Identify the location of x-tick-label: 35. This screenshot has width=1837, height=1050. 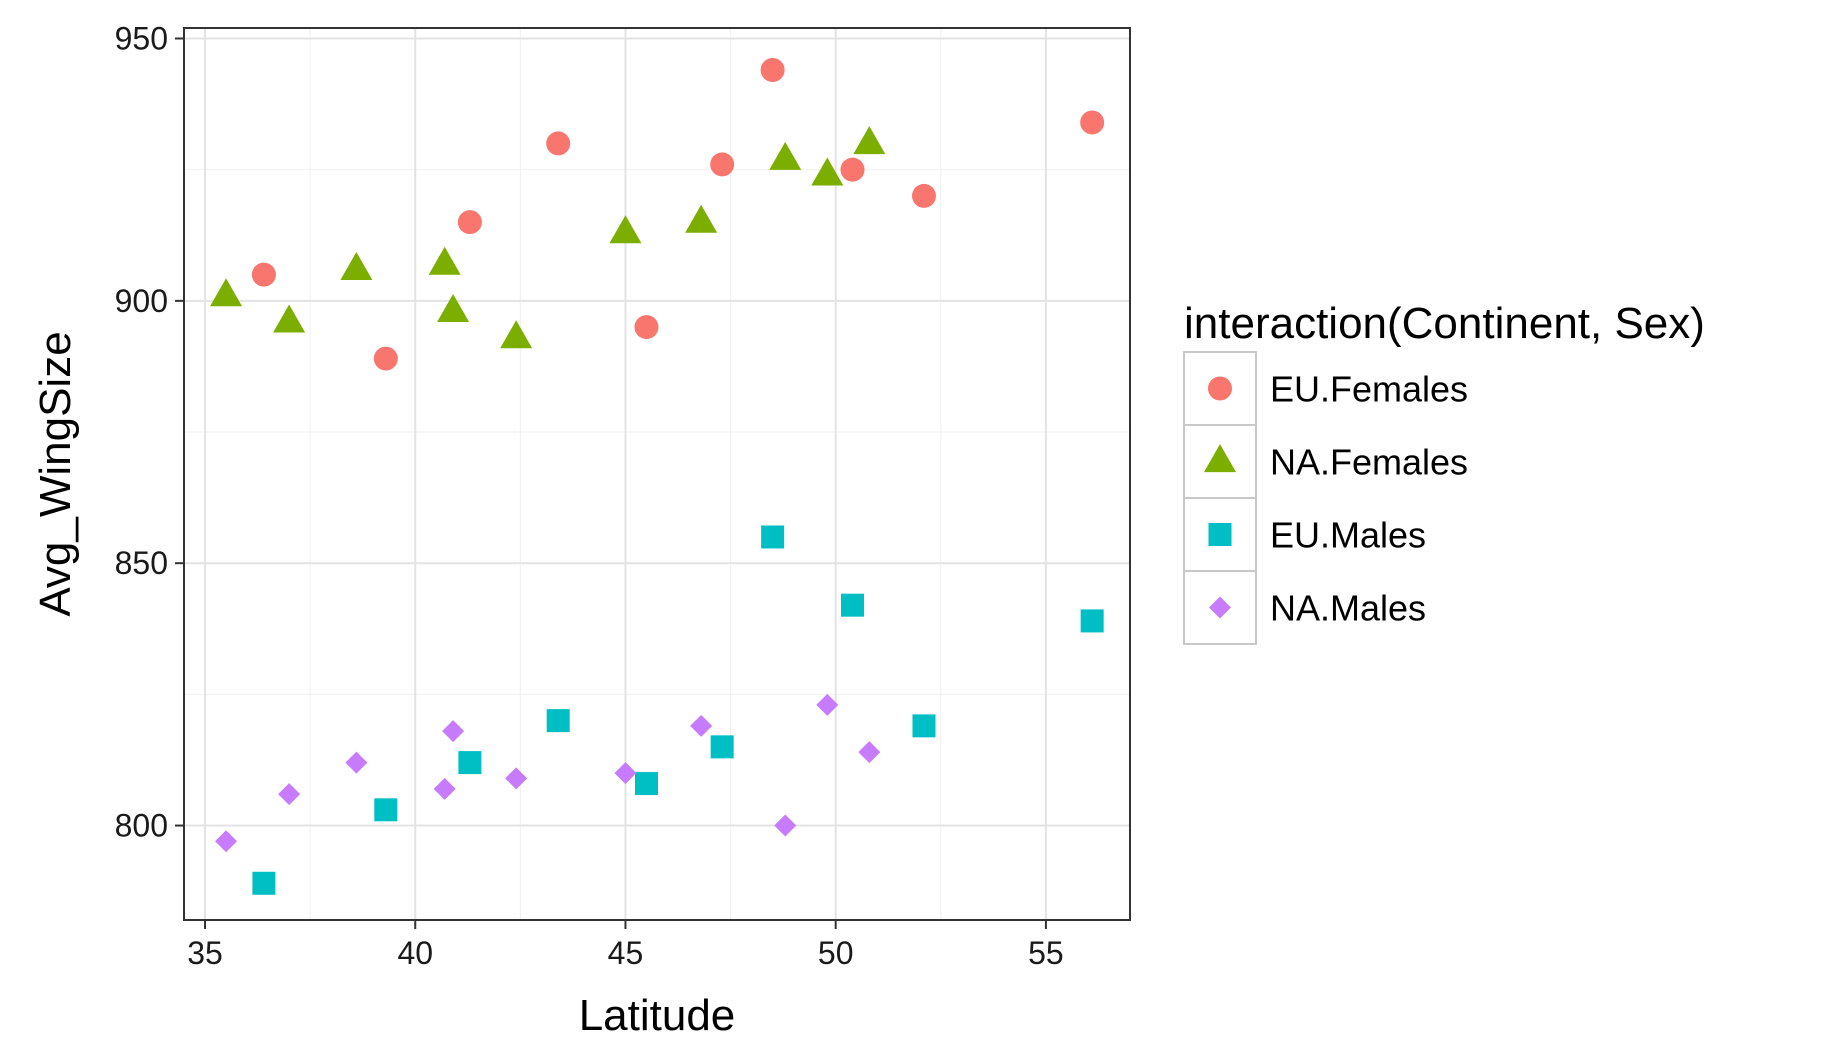
(205, 953).